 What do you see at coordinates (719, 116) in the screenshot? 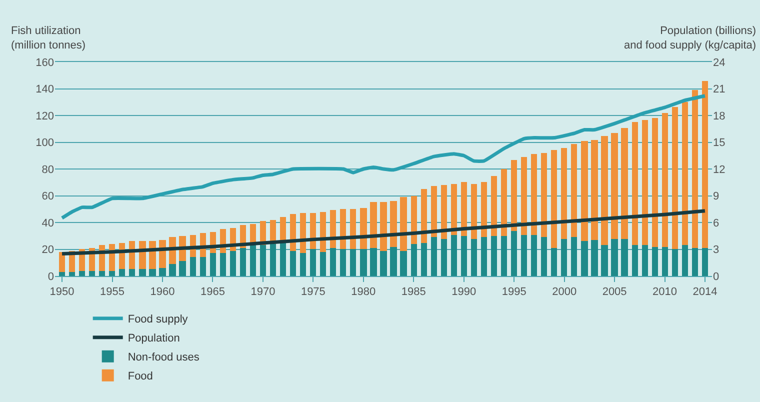
I see `y2-tick-label: 18` at bounding box center [719, 116].